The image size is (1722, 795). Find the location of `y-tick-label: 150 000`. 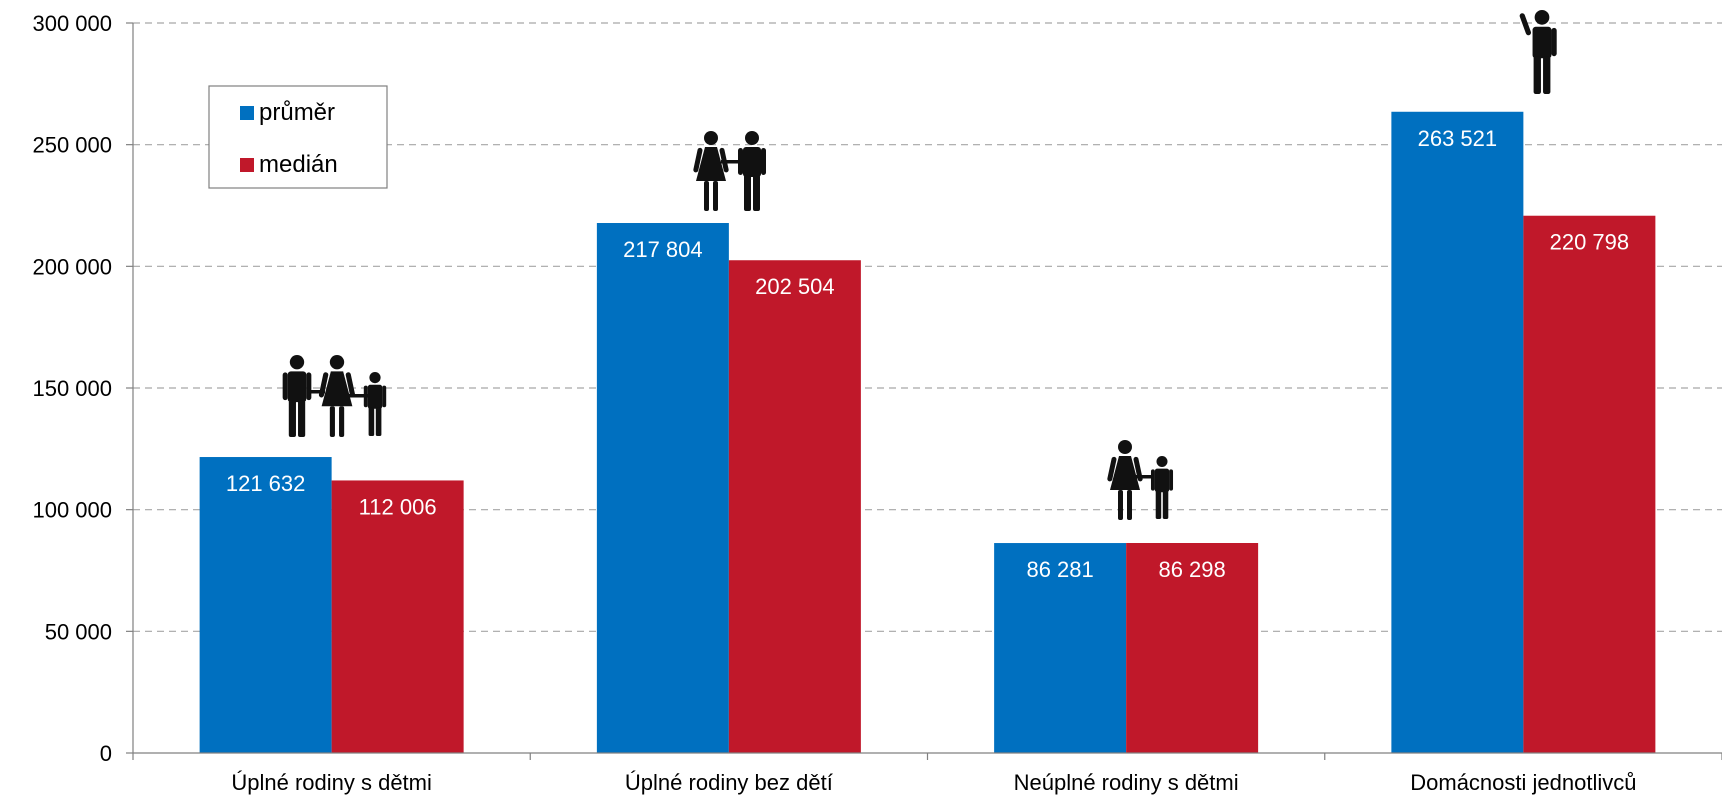

y-tick-label: 150 000 is located at coordinates (72, 388).